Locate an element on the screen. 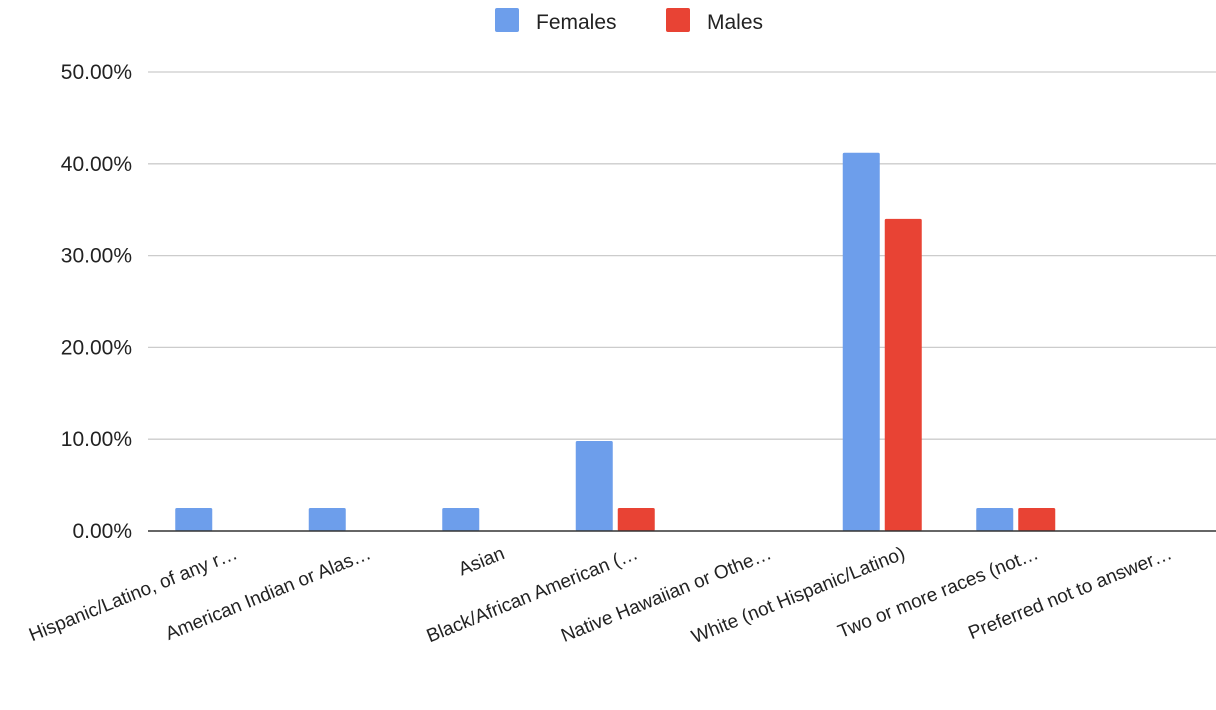 The height and width of the screenshot is (710, 1216). y-tick-label: 30.00% is located at coordinates (96, 256).